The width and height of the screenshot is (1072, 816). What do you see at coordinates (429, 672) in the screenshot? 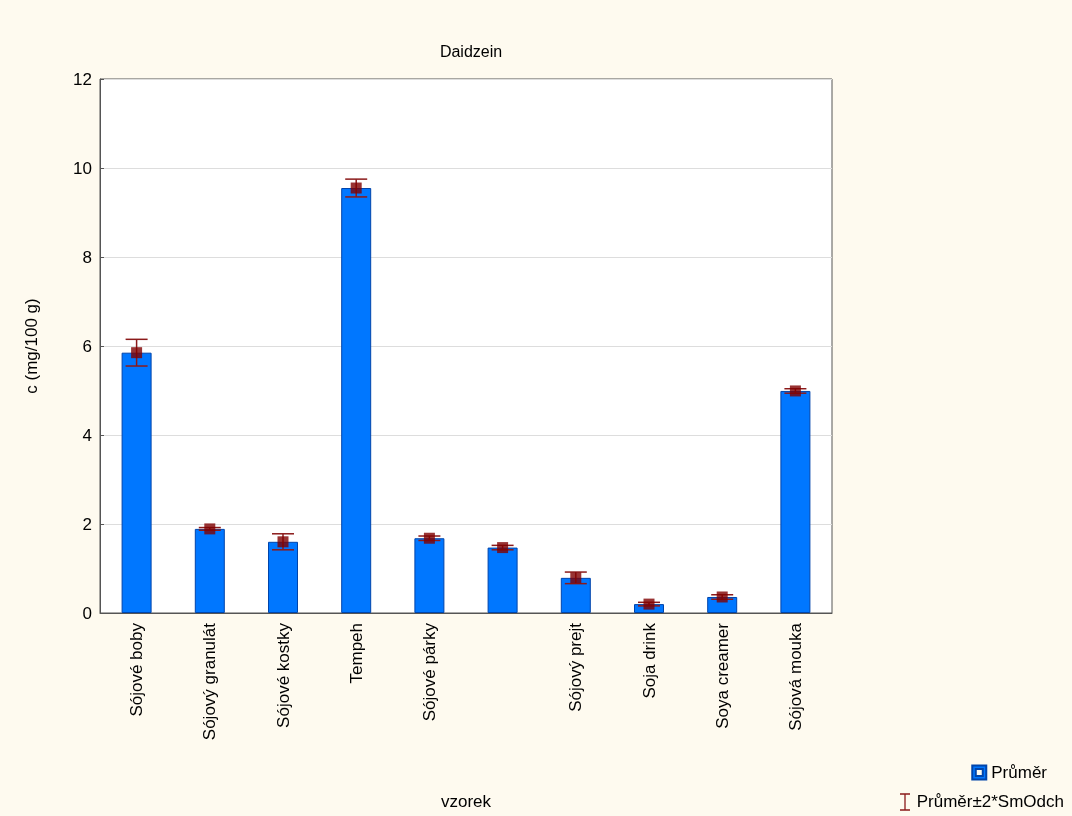
I see `x-tick-label: Sójové párky` at bounding box center [429, 672].